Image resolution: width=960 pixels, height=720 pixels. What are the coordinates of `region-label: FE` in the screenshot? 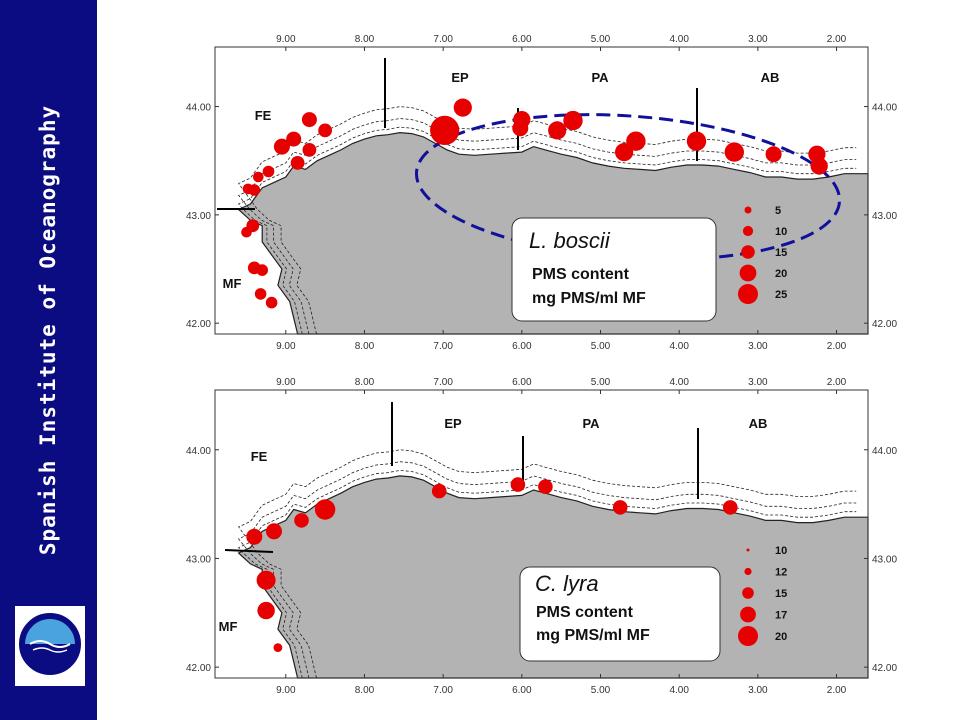 It's located at (263, 115).